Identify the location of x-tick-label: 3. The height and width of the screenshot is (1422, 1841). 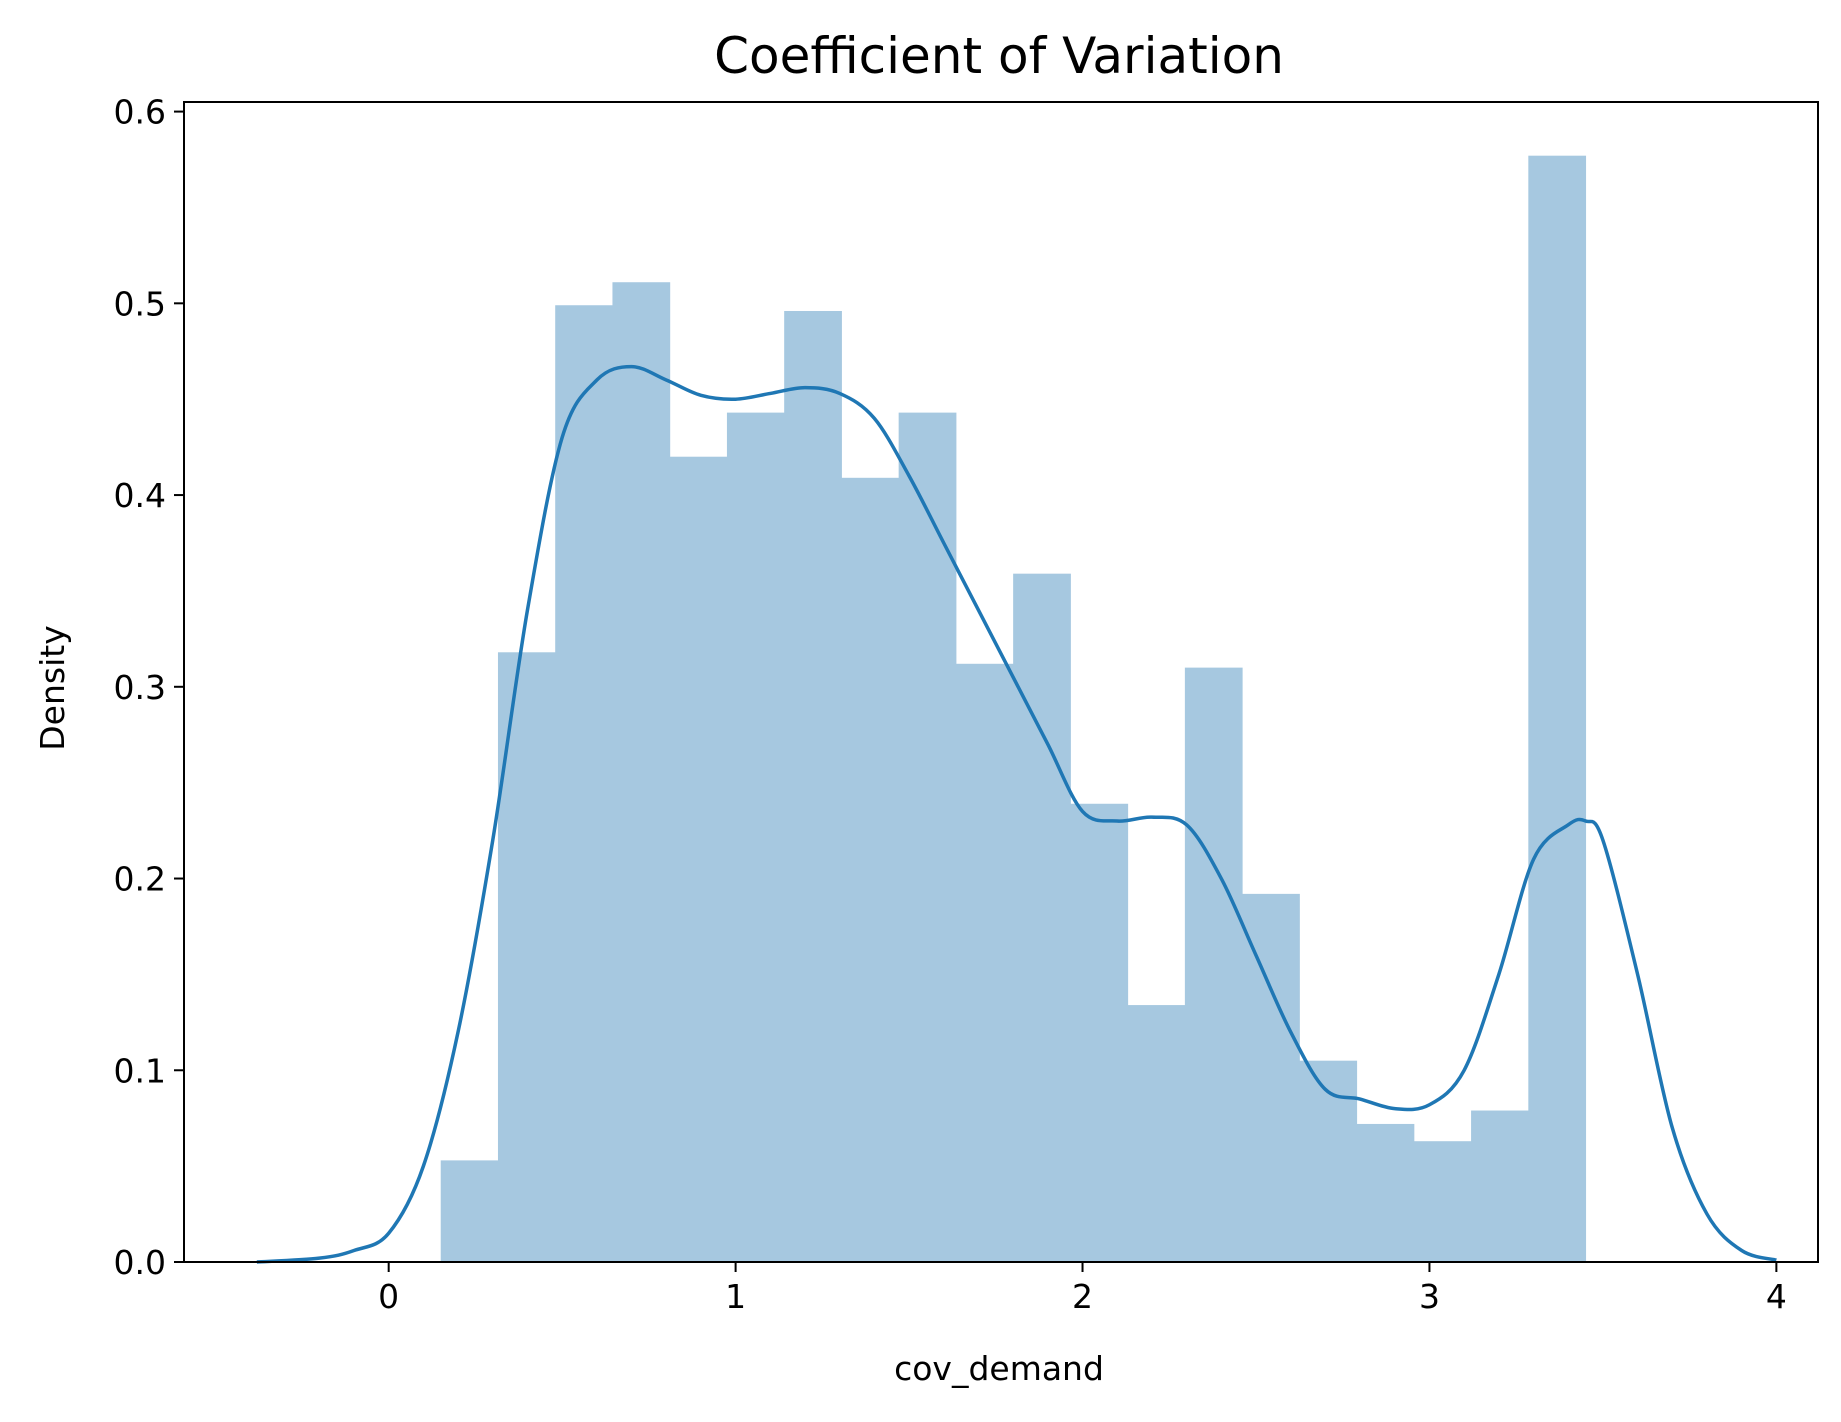
(1429, 1296).